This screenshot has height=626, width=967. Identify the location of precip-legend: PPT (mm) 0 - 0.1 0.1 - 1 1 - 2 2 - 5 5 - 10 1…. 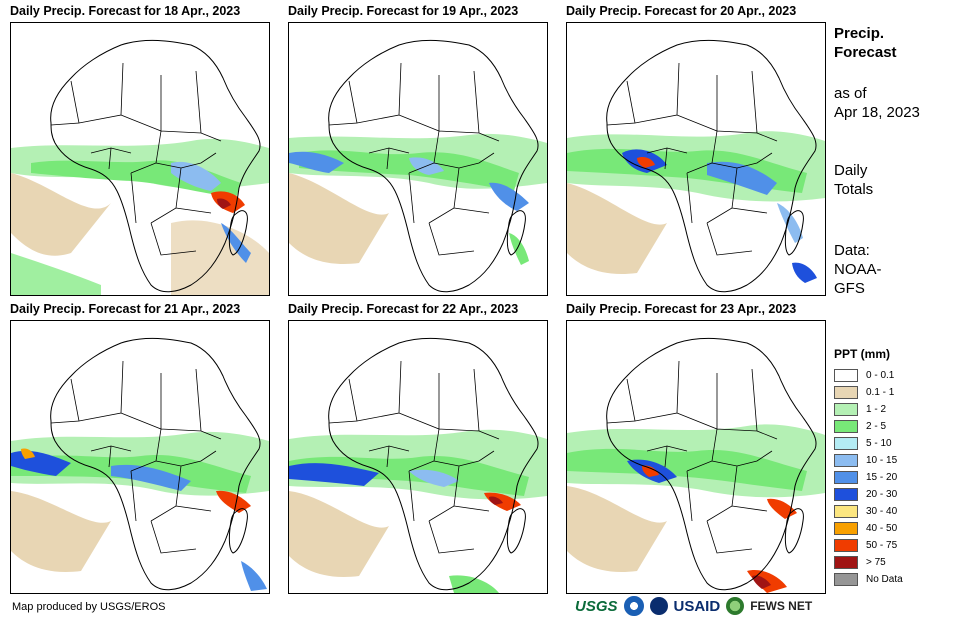
(894, 467).